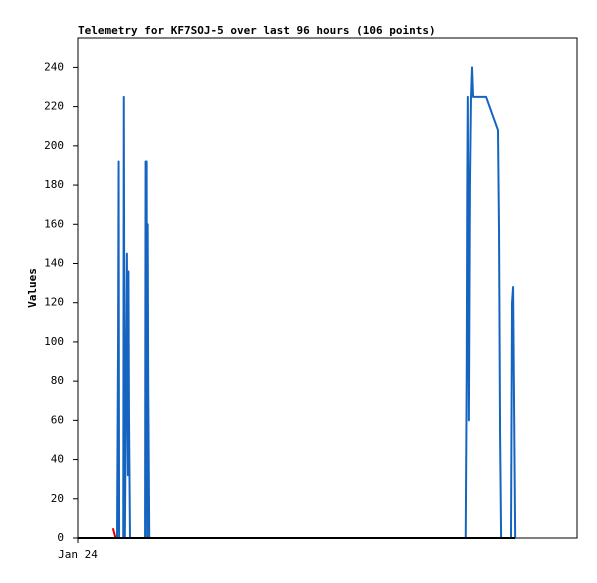  What do you see at coordinates (54, 223) in the screenshot?
I see `y-tick-label: 160` at bounding box center [54, 223].